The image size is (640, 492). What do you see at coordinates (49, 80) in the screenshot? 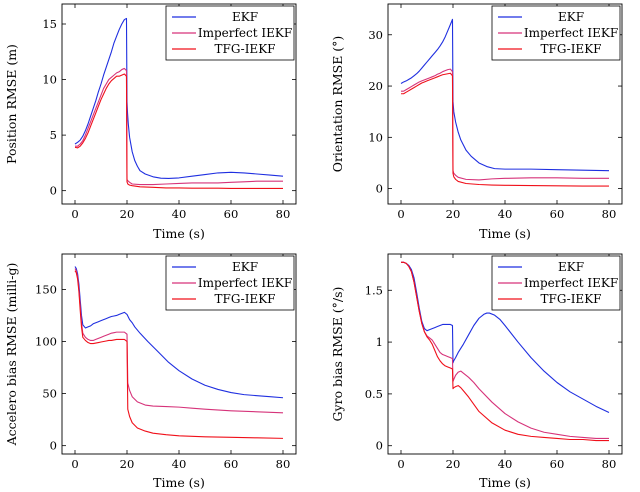
I see `position-y-tick-label: 10` at bounding box center [49, 80].